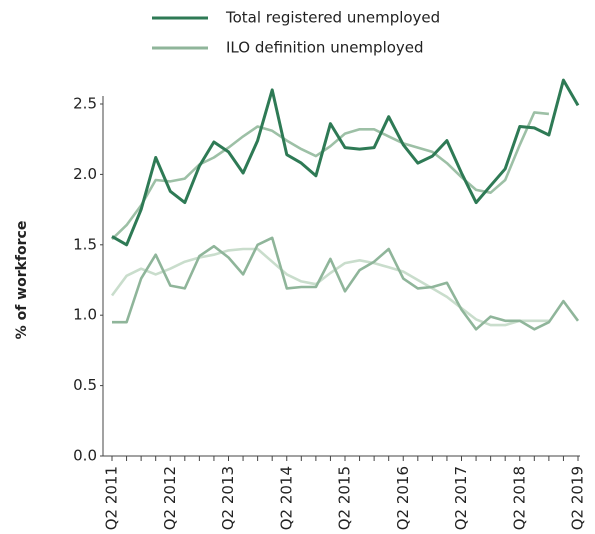 The width and height of the screenshot is (595, 534). What do you see at coordinates (578, 498) in the screenshot?
I see `x-tick-label: Q2 2019` at bounding box center [578, 498].